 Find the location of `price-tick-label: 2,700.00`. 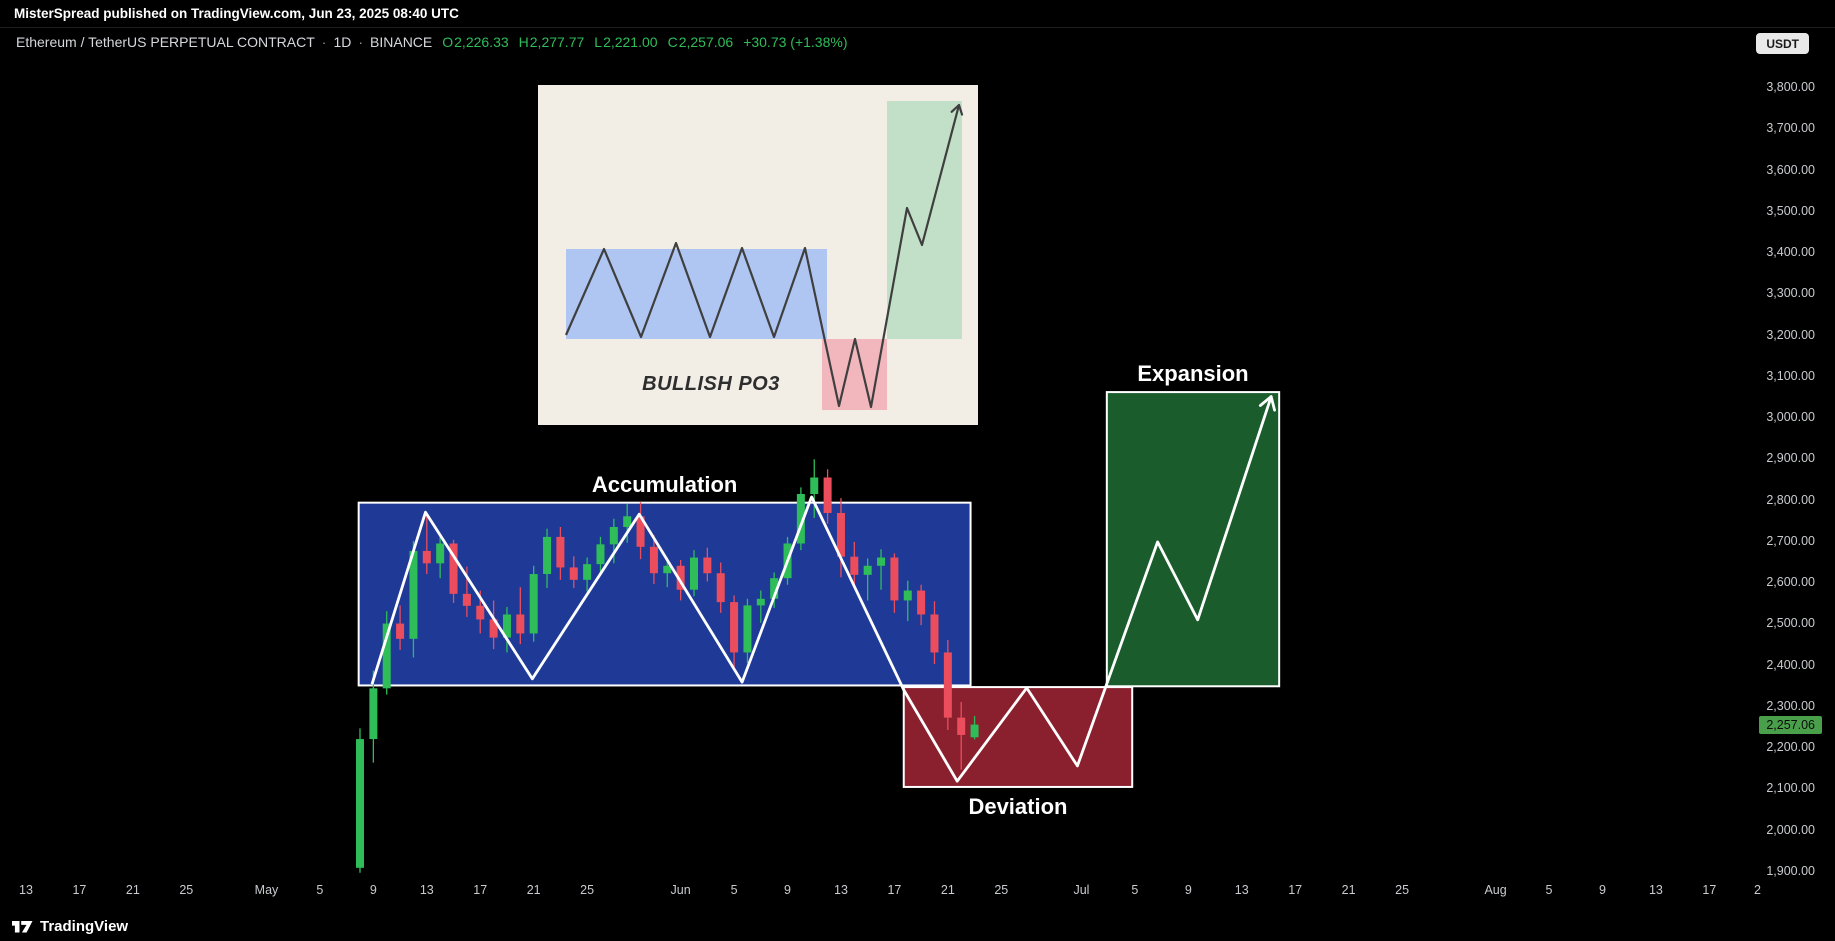

price-tick-label: 2,700.00 is located at coordinates (1790, 540).